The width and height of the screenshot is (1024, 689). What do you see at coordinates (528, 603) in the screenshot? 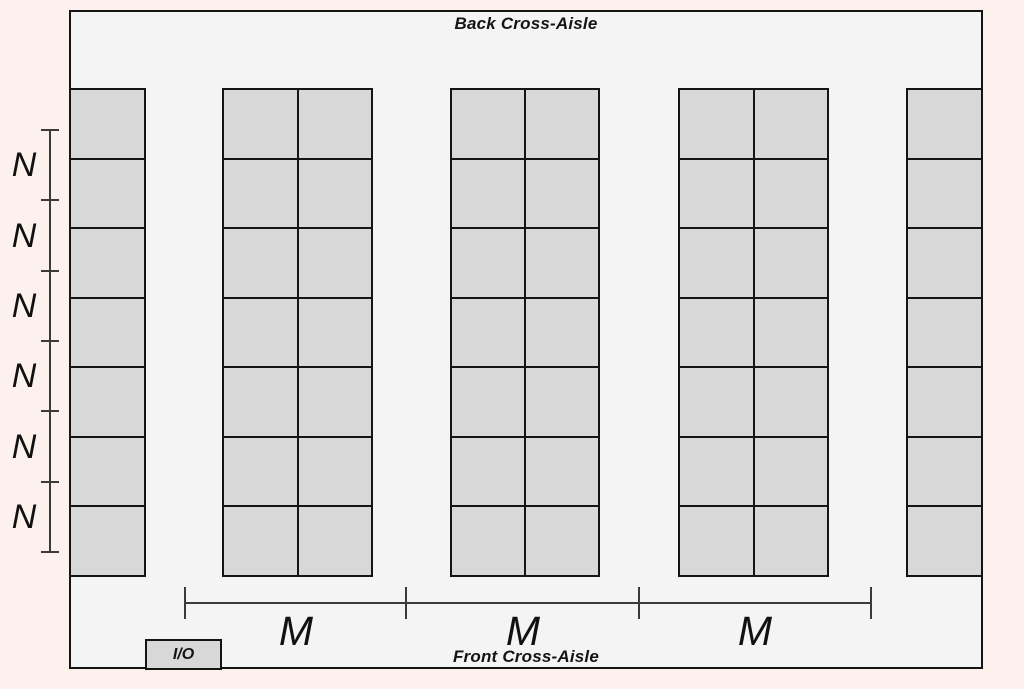
I see `horizontal-scale-line` at bounding box center [528, 603].